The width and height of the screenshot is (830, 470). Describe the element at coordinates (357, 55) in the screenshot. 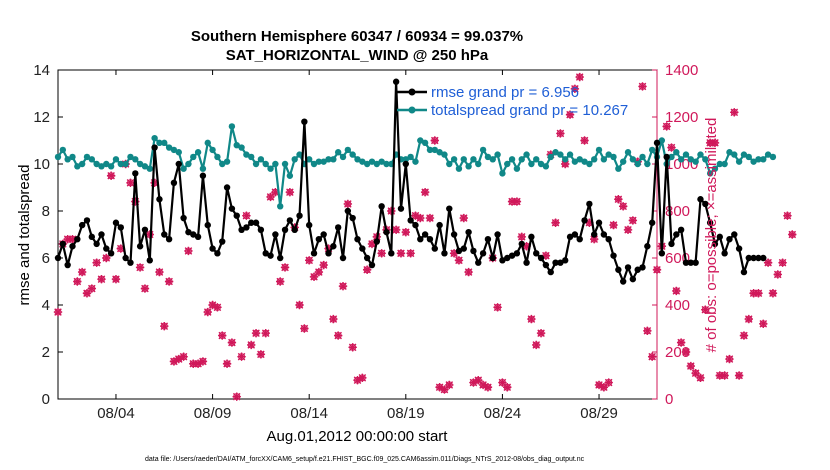

I see `chart-subtitle: SAT_HORIZONTAL_WIND @ 250 hPa` at that location.